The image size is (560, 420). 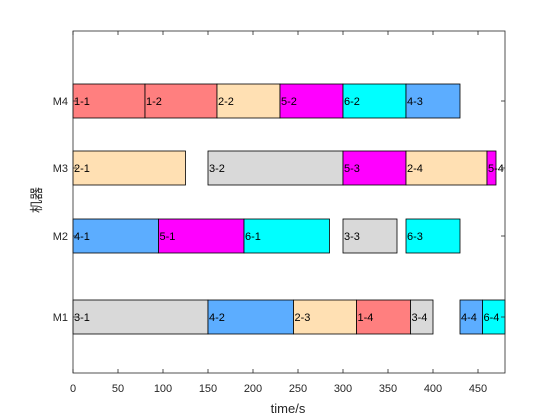 What do you see at coordinates (217, 169) in the screenshot?
I see `task-label: 3-2` at bounding box center [217, 169].